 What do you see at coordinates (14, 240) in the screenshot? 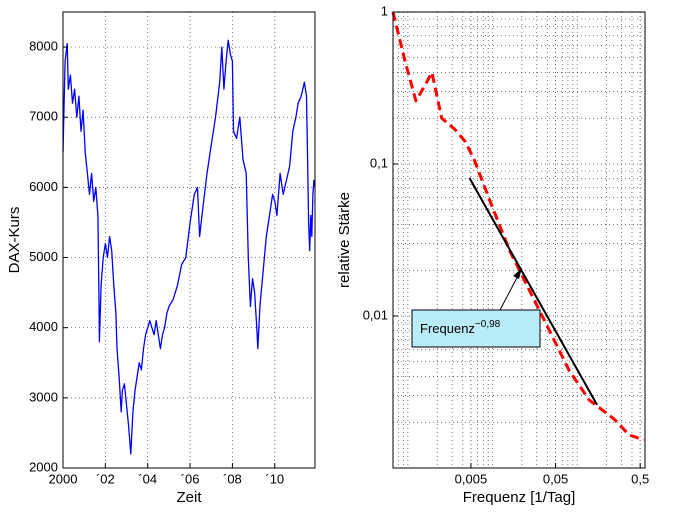
I see `y-axis-label: DAX-Kurs` at bounding box center [14, 240].